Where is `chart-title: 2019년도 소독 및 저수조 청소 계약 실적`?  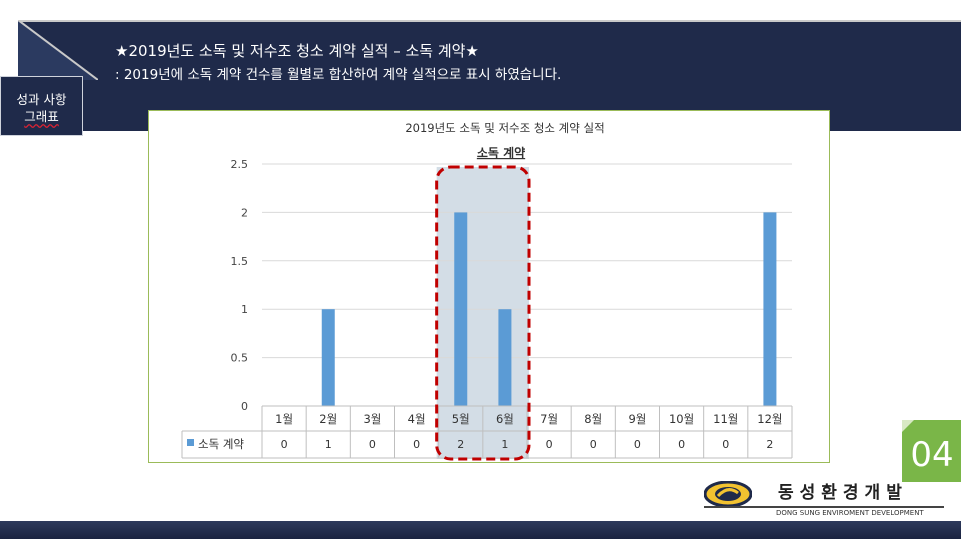 chart-title: 2019년도 소독 및 저수조 청소 계약 실적 is located at coordinates (504, 128).